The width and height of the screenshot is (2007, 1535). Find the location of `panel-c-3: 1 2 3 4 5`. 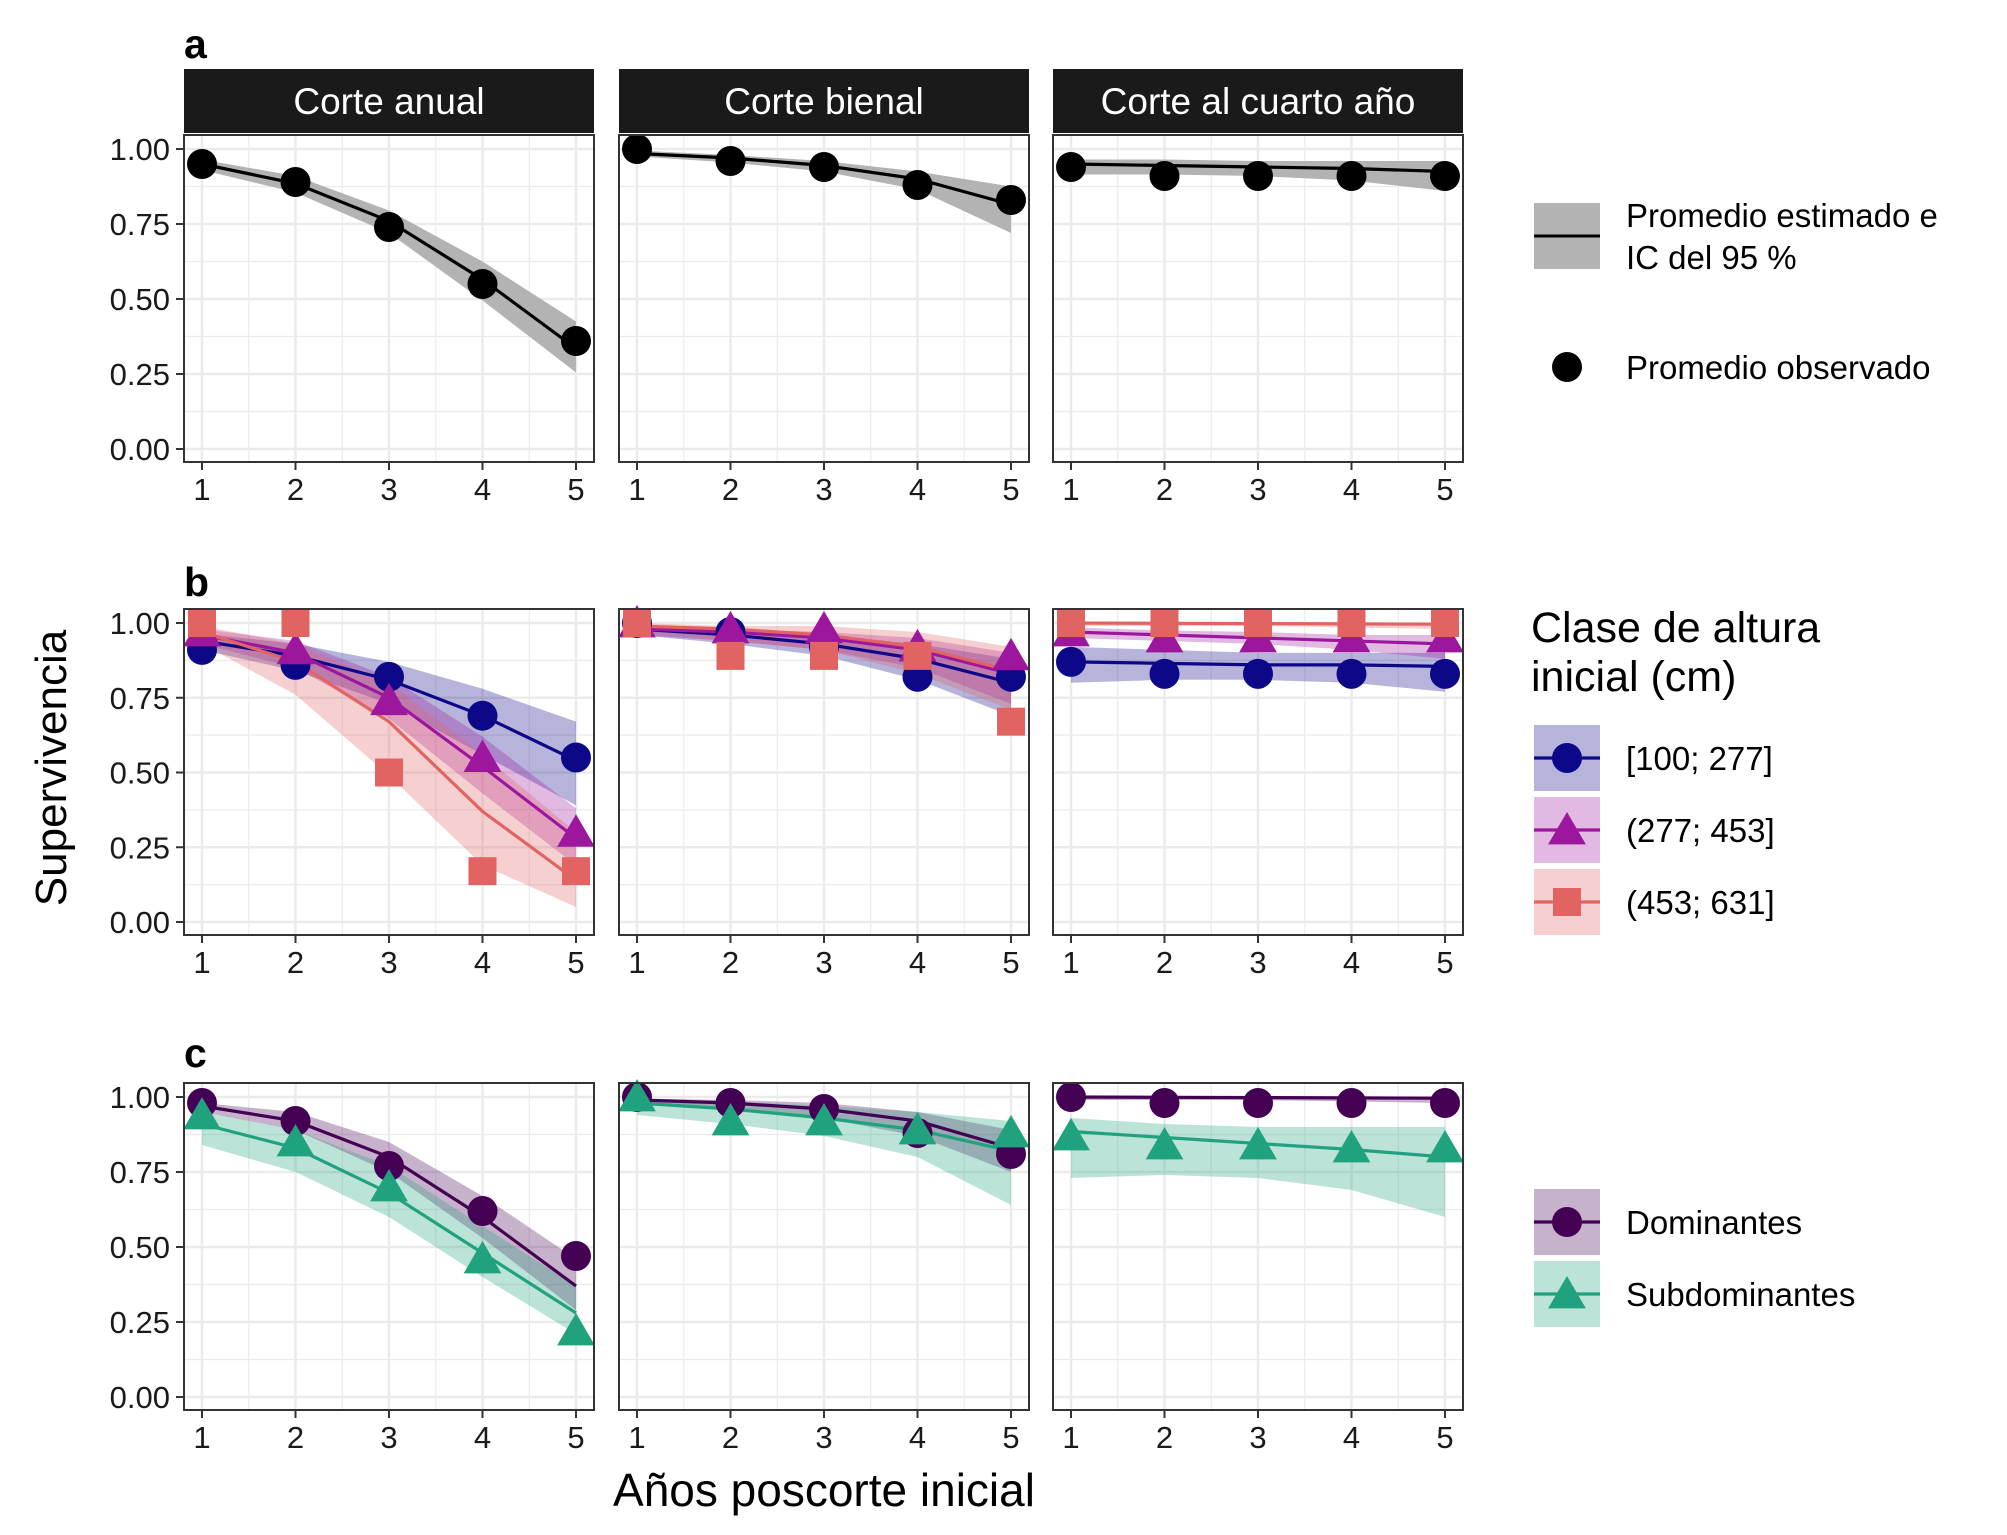

panel-c-3: 1 2 3 4 5 is located at coordinates (1258, 1268).